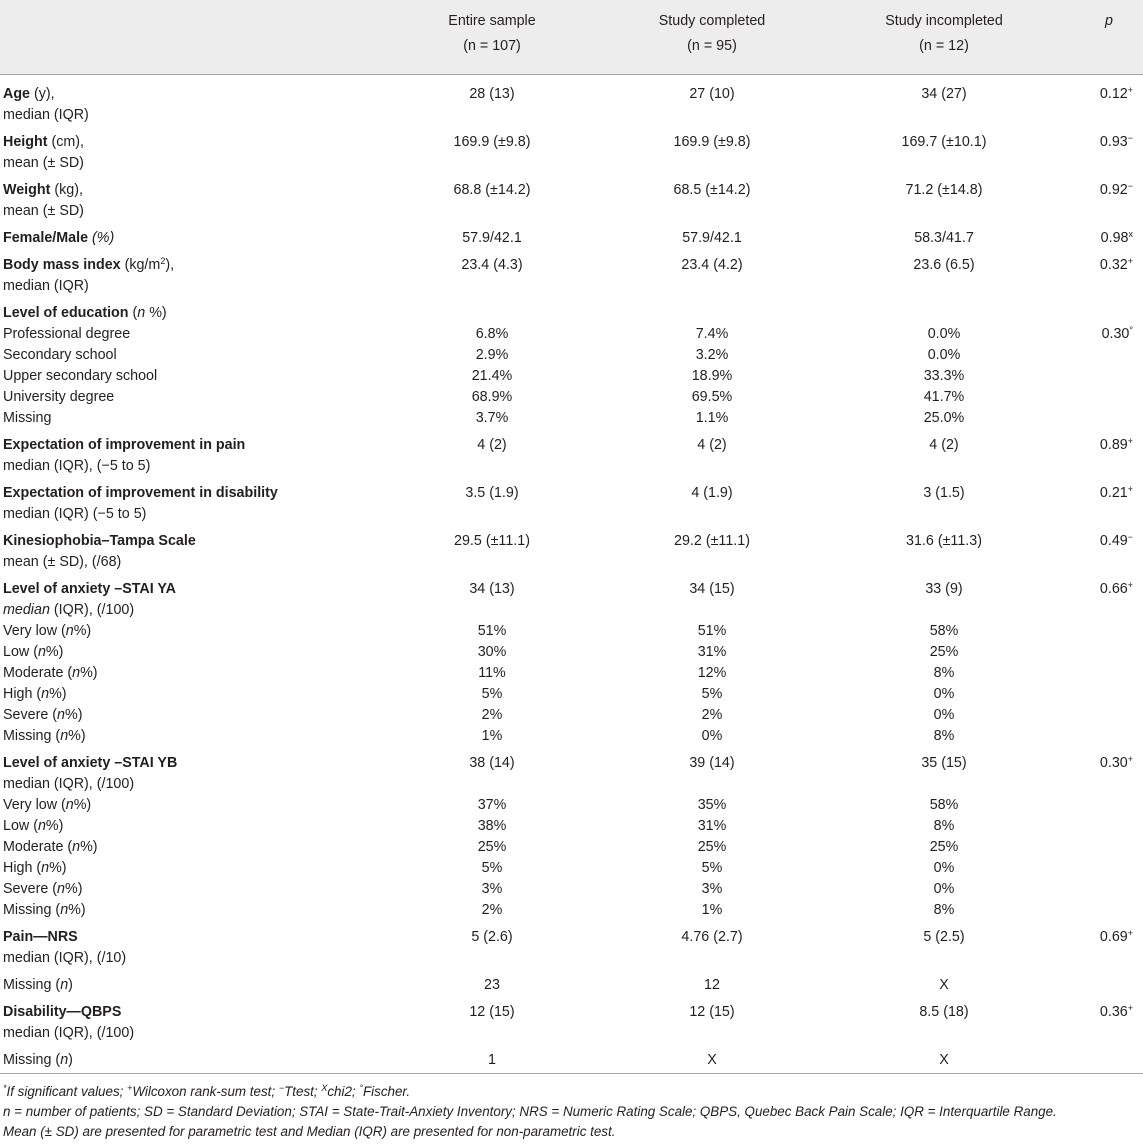 The image size is (1143, 1145). I want to click on cell-entire: 6.8%, so click(492, 333).